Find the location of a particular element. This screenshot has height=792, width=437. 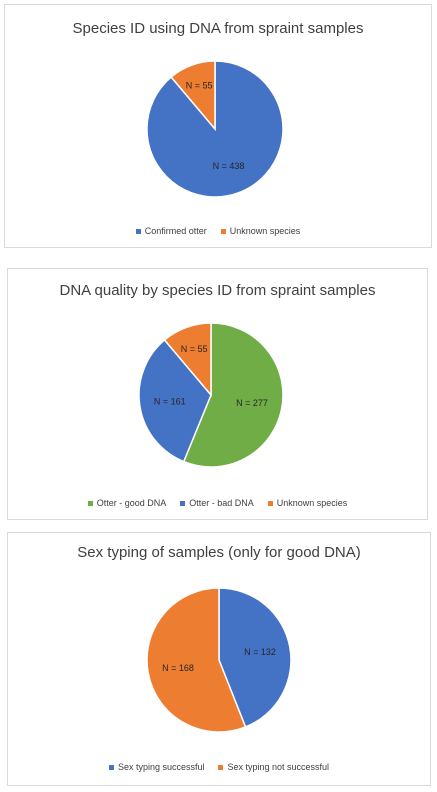

data-label-sex-typing-not-successful: N = 168 is located at coordinates (178, 668).